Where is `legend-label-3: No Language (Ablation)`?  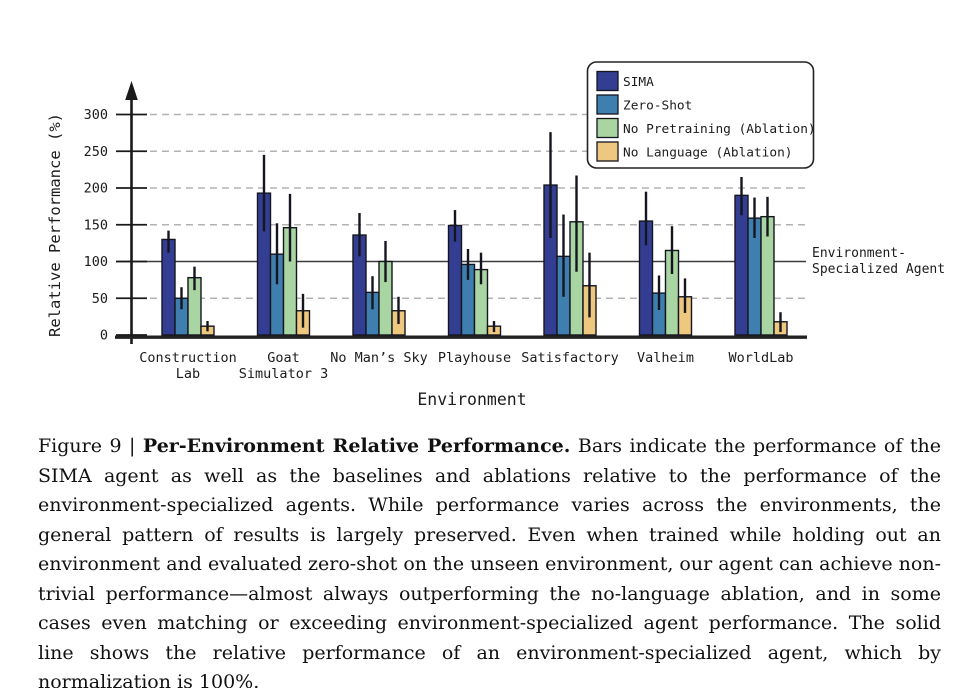 legend-label-3: No Language (Ablation) is located at coordinates (708, 153).